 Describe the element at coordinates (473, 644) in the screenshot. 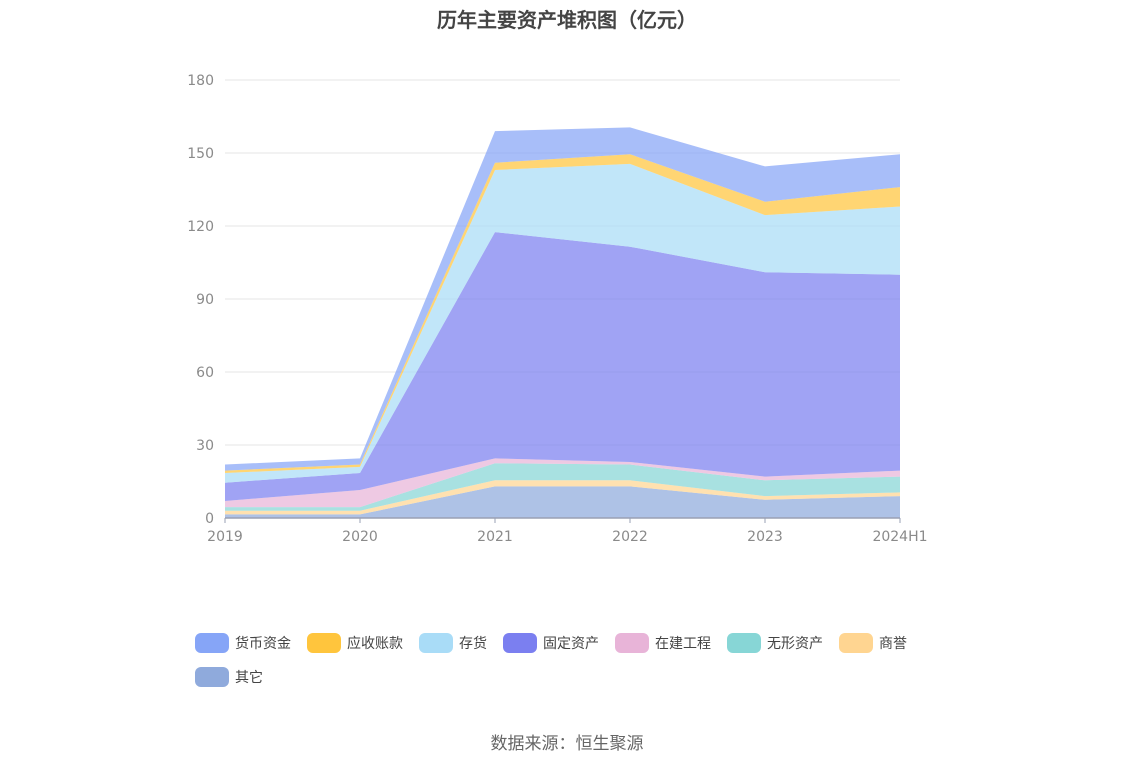

I see `legend-label: 存货` at that location.